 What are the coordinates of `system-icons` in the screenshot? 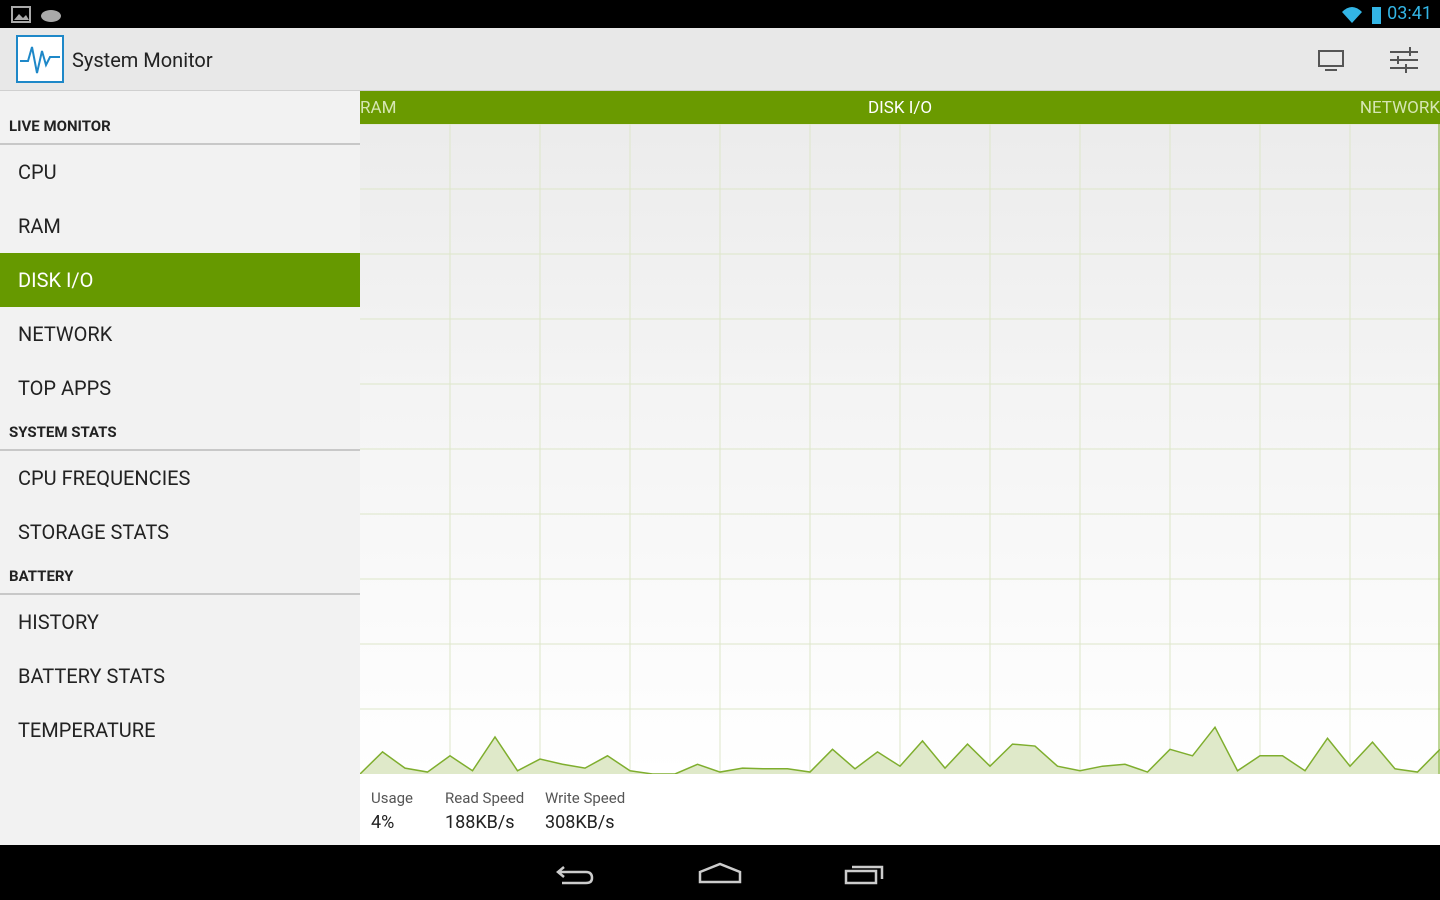 It's located at (1361, 15).